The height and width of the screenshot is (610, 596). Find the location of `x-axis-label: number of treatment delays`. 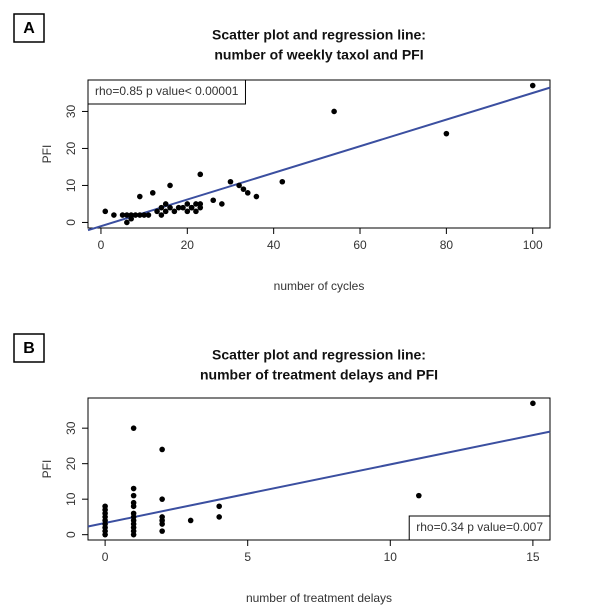

x-axis-label: number of treatment delays is located at coordinates (319, 598).